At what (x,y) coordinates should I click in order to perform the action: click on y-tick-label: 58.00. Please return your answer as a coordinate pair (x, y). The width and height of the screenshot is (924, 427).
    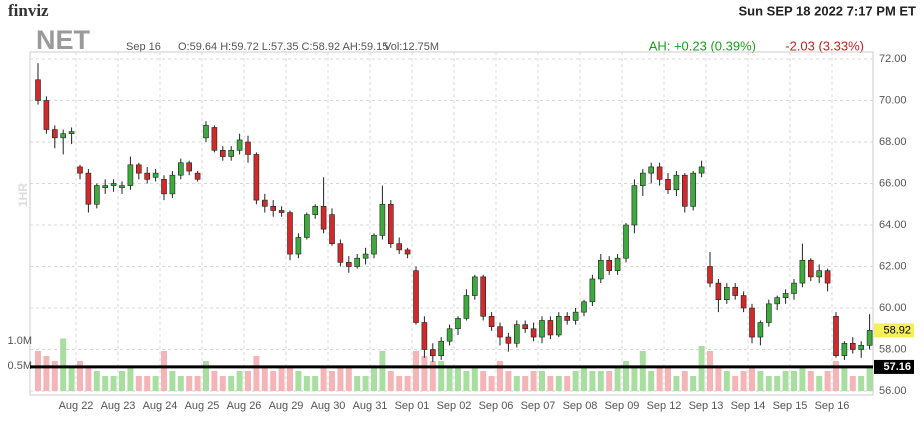
    Looking at the image, I should click on (893, 349).